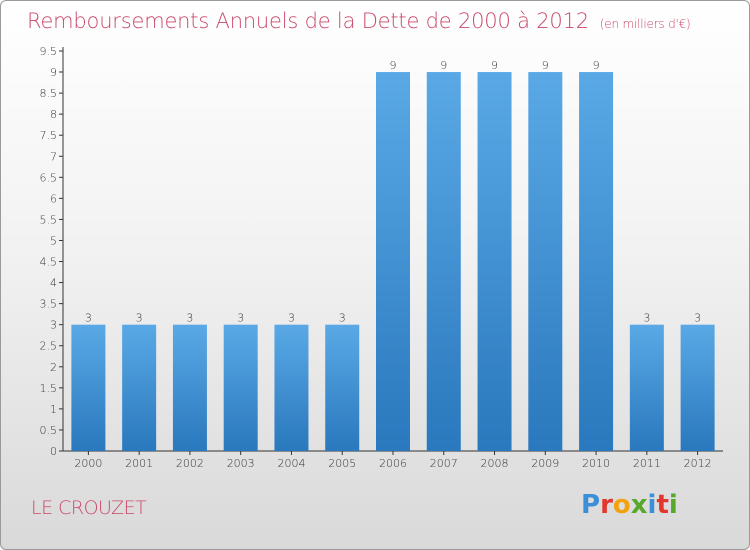 The height and width of the screenshot is (550, 750). What do you see at coordinates (621, 505) in the screenshot?
I see `logo-letter: o` at bounding box center [621, 505].